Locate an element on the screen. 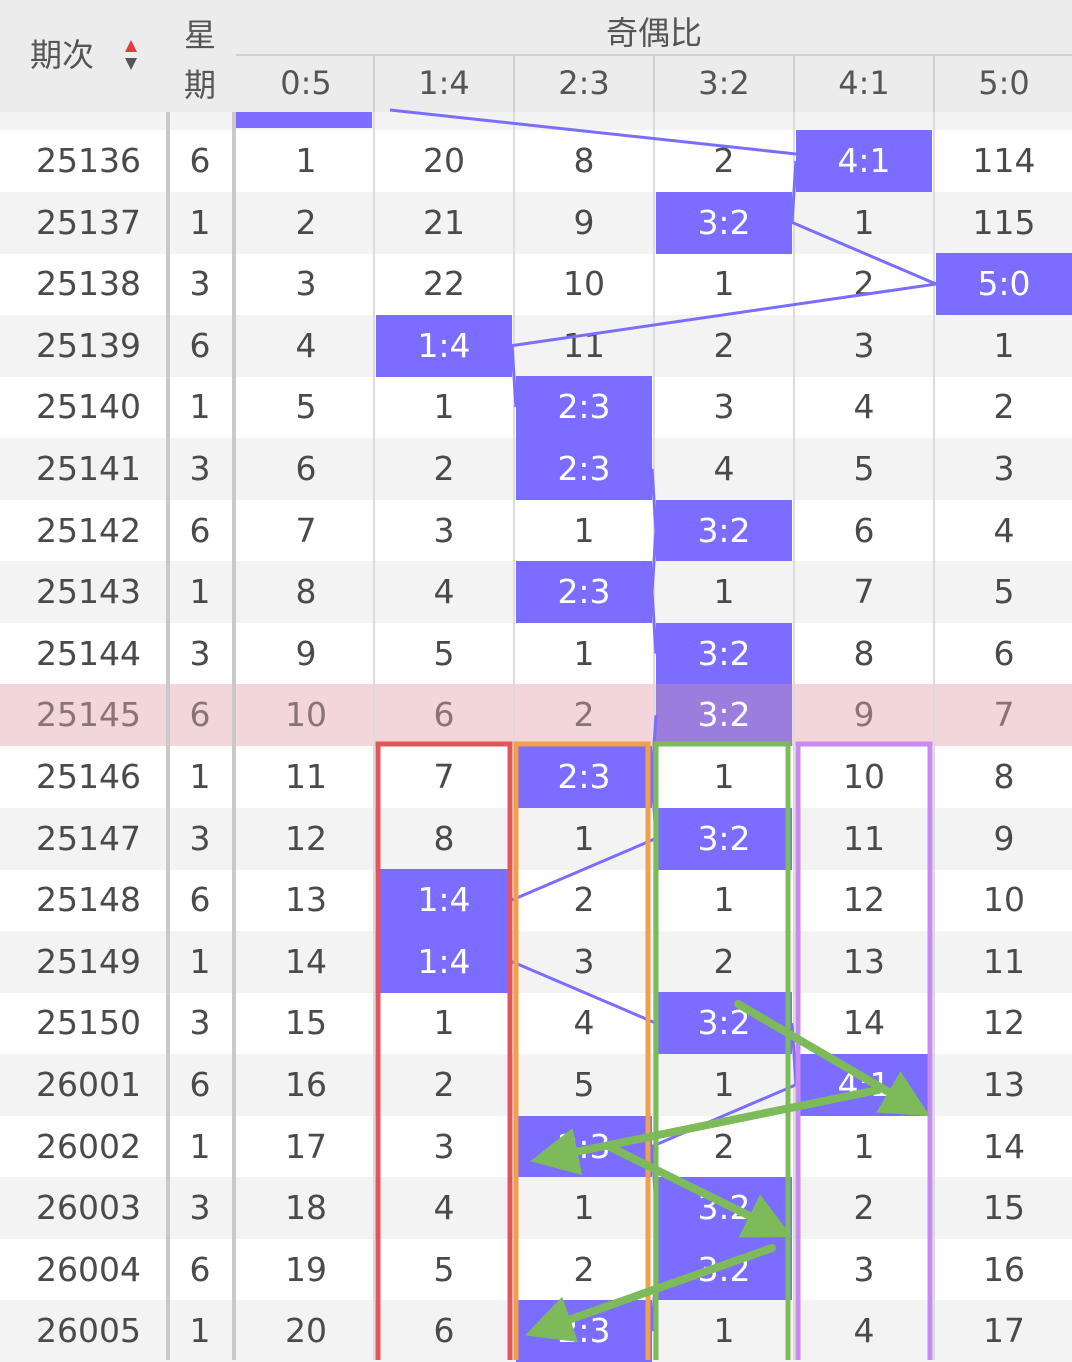 The image size is (1072, 1362). period-header: 期次 is located at coordinates (61, 55).